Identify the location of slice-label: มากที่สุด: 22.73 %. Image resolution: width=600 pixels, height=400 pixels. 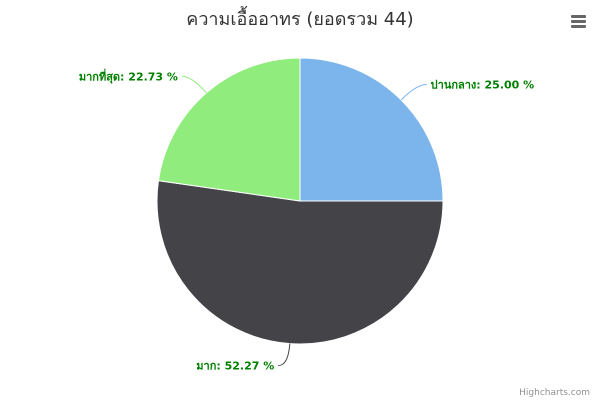
(128, 76).